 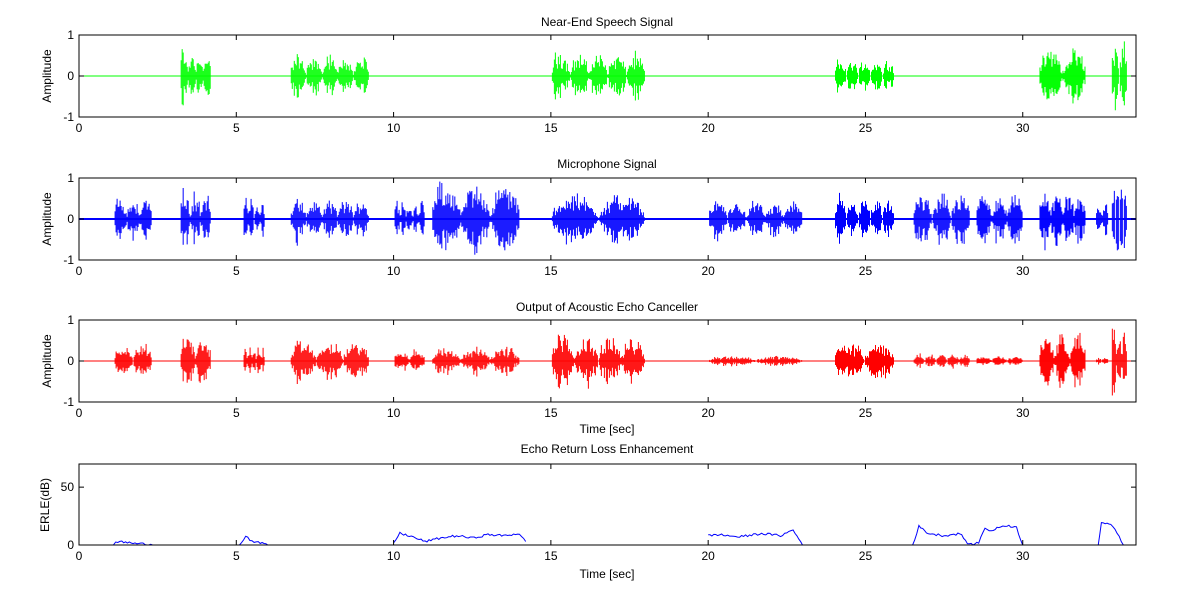 What do you see at coordinates (607, 307) in the screenshot?
I see `subplot-title: Output of Acoustic Echo Canceller` at bounding box center [607, 307].